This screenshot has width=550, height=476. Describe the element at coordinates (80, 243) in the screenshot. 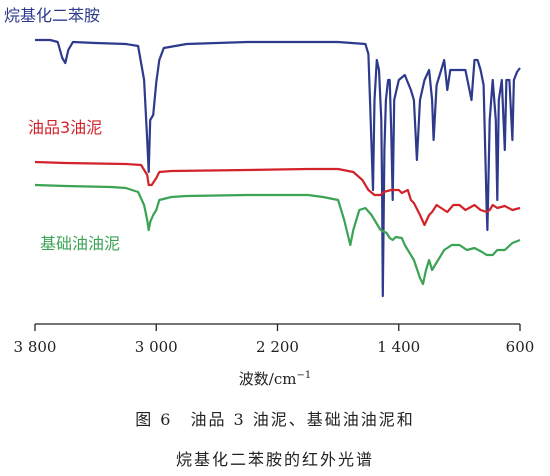

I see `series-label-base-oil-sludge: 基础油油泥` at that location.